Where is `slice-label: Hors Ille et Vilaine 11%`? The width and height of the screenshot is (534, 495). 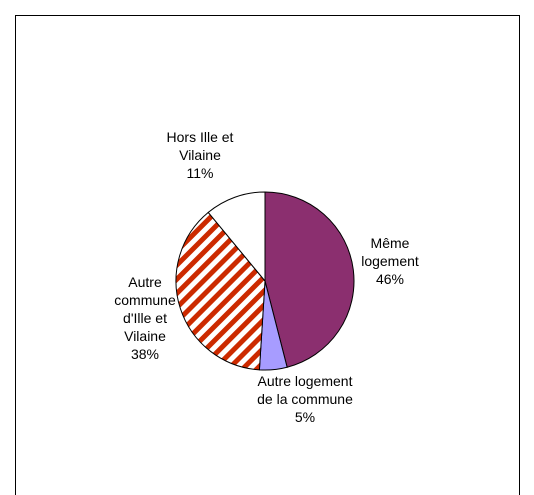
slice-label: Hors Ille et Vilaine 11% is located at coordinates (200, 155).